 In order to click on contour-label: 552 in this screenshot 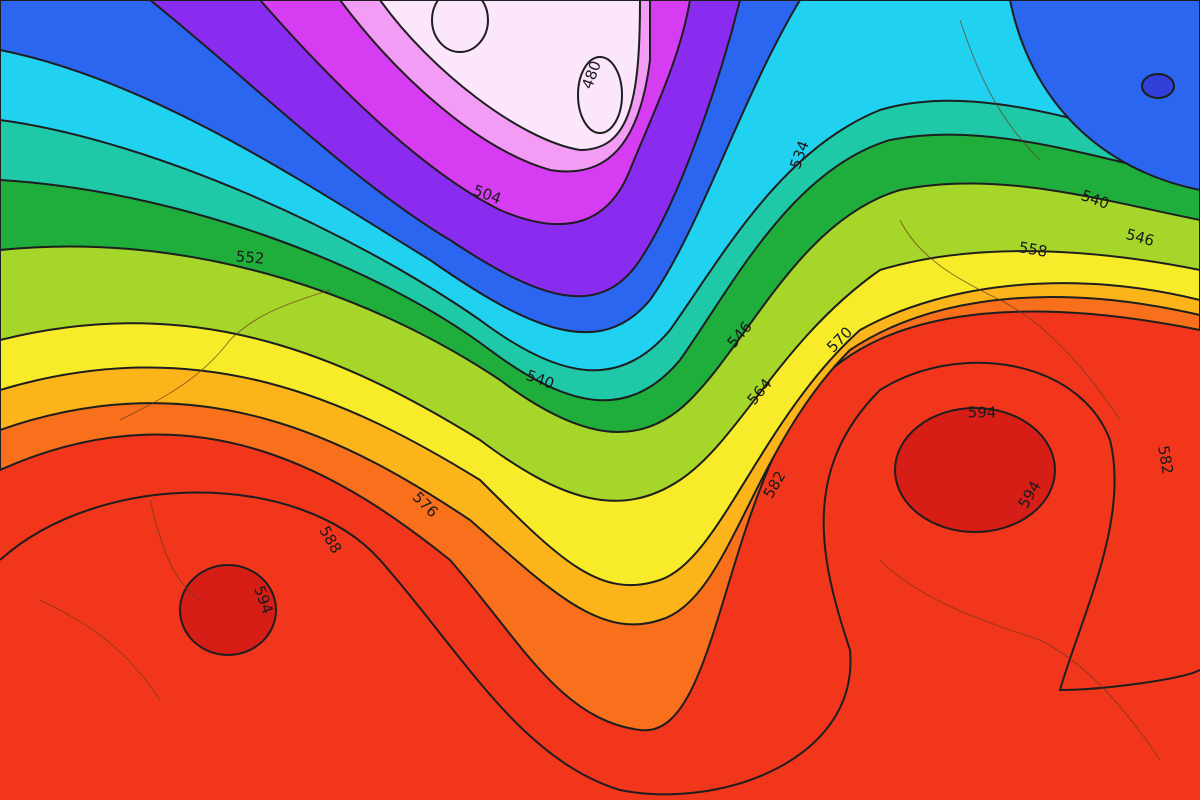, I will do `click(250, 257)`.